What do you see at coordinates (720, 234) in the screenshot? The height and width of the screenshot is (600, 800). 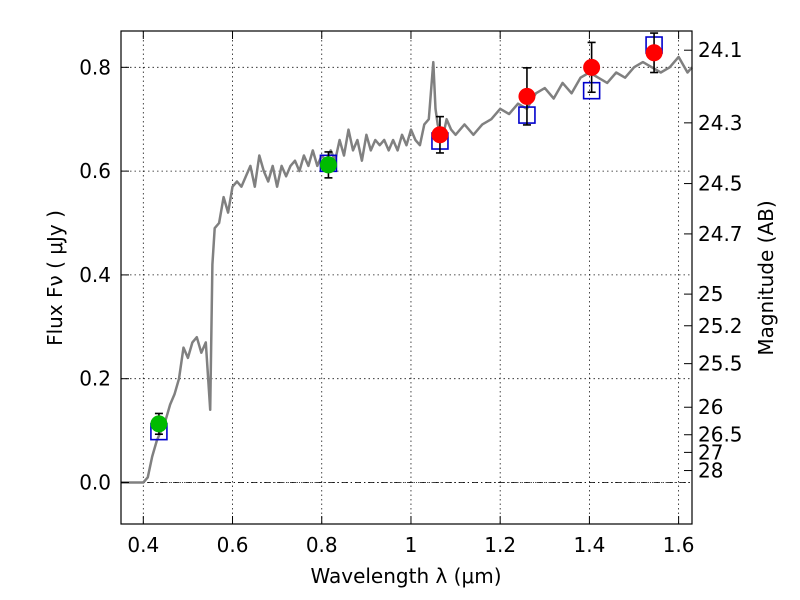 I see `right-tick-label: 24.7` at bounding box center [720, 234].